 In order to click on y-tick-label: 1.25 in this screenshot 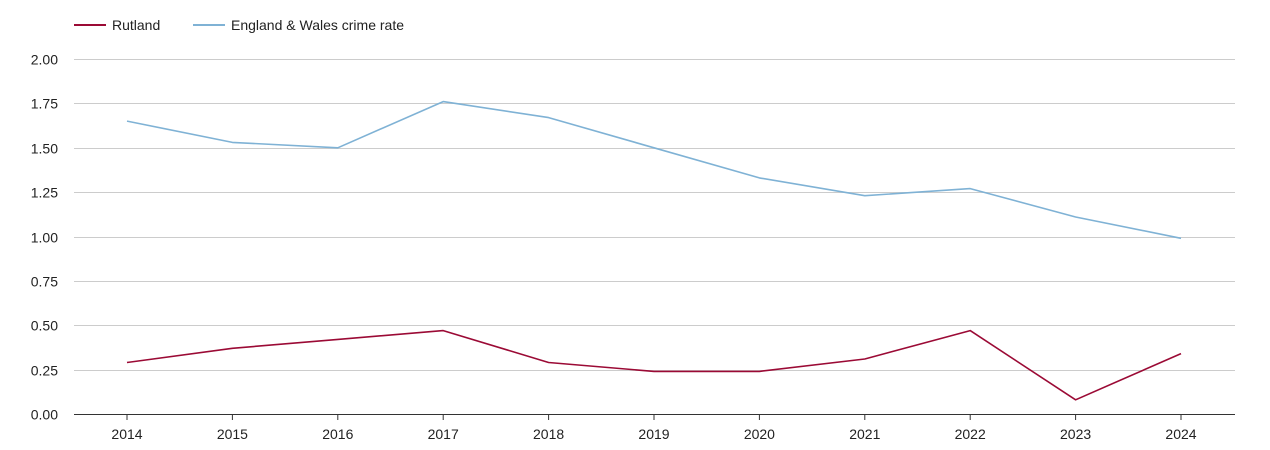, I will do `click(44, 193)`.